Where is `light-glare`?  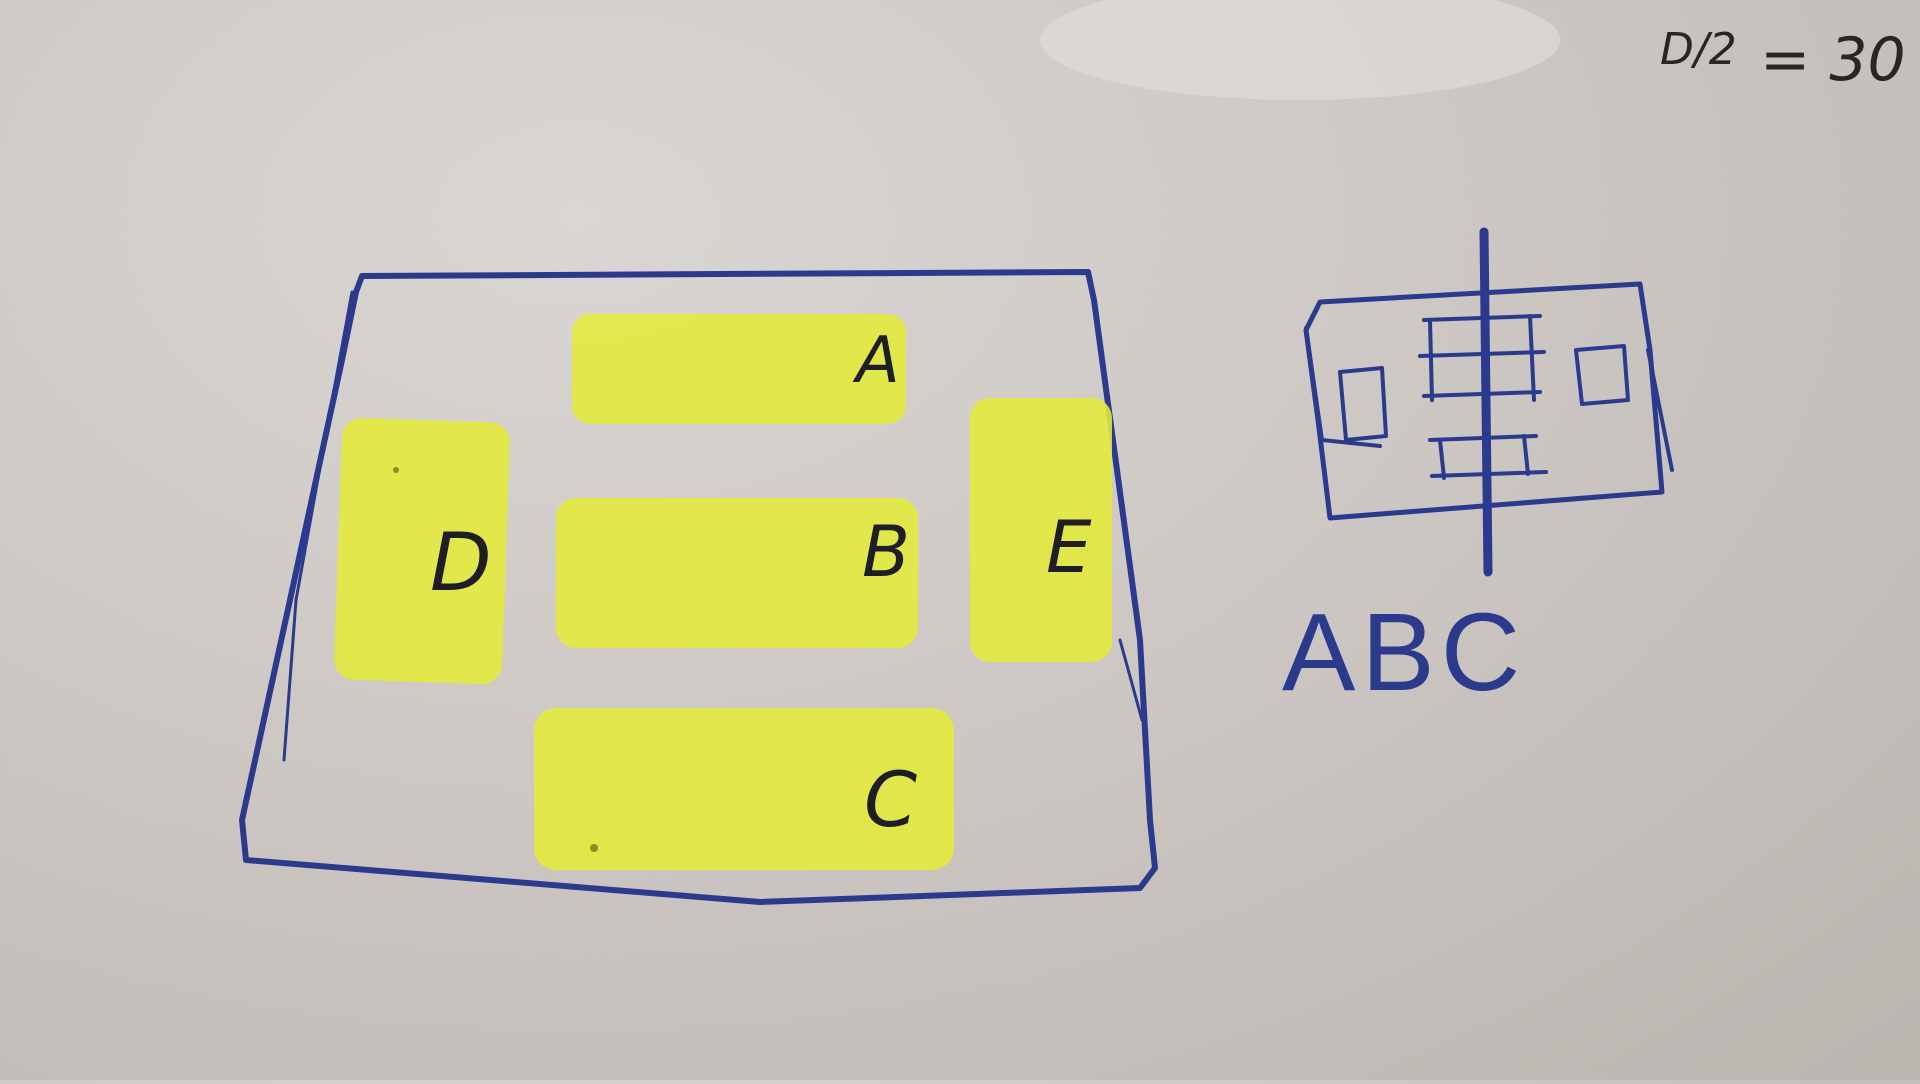
light-glare is located at coordinates (1300, 50).